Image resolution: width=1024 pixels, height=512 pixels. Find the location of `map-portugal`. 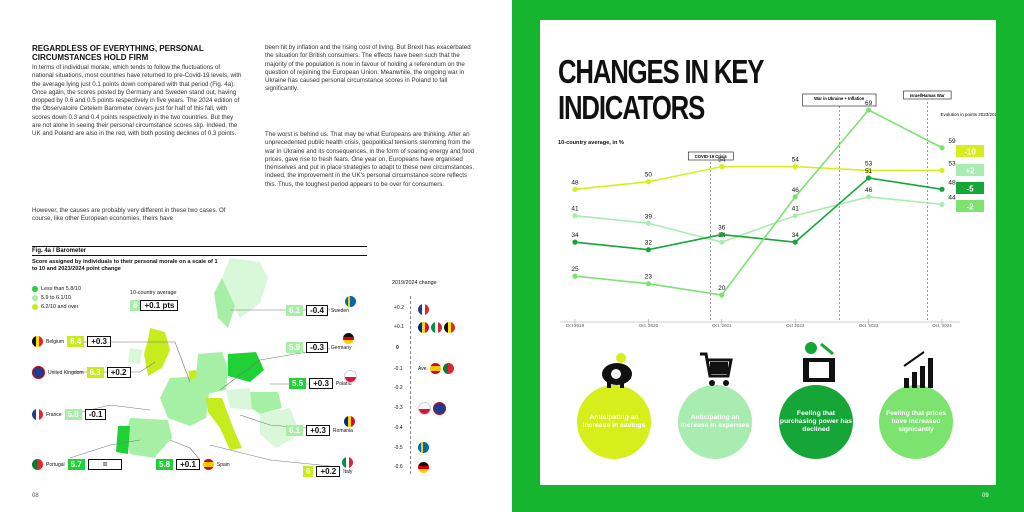

map-portugal is located at coordinates (123, 440).